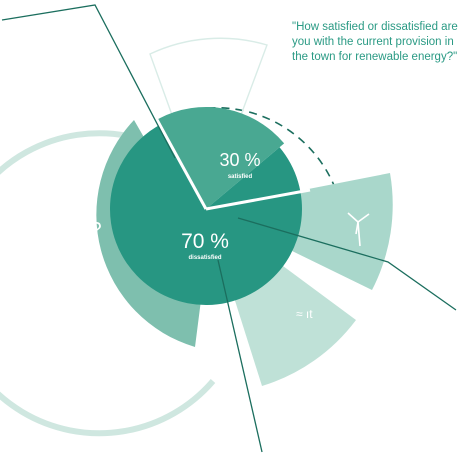 The width and height of the screenshot is (470, 462). What do you see at coordinates (88, 81) in the screenshot?
I see `annotation-line-topleft` at bounding box center [88, 81].